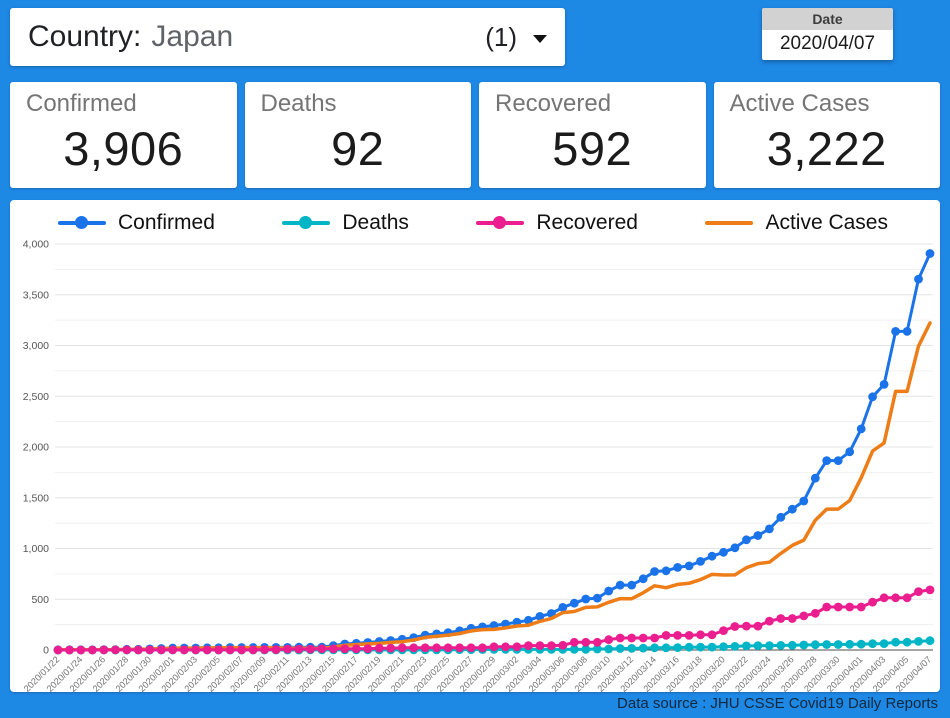 This screenshot has width=950, height=718. I want to click on svg-text: 4,000, so click(36, 245).